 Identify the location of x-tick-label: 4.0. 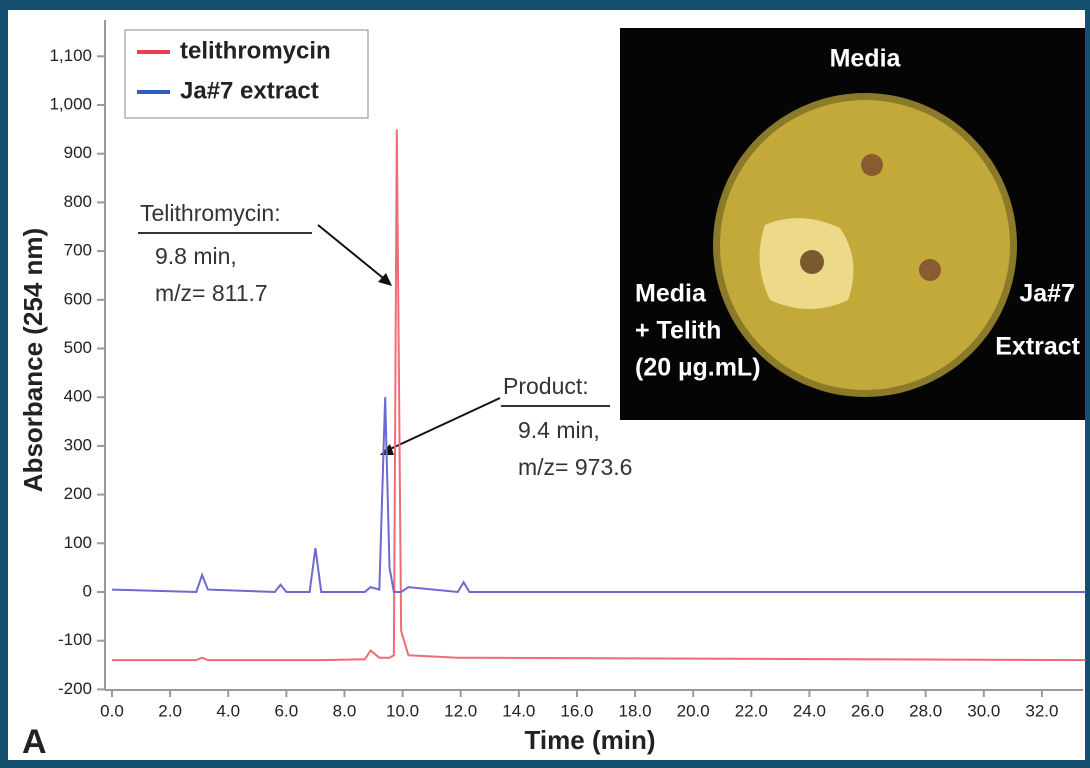
(228, 710).